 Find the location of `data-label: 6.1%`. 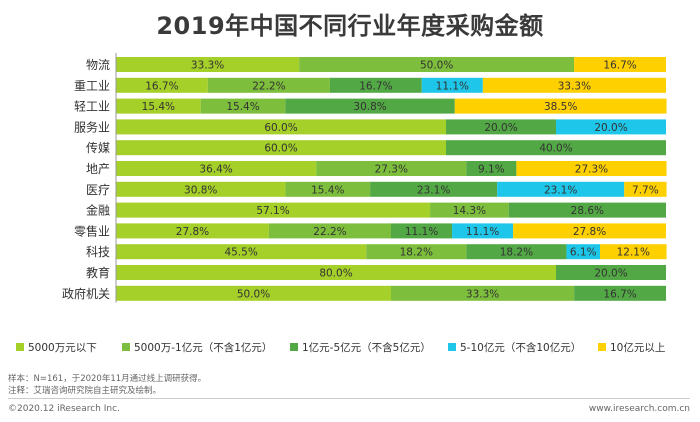

data-label: 6.1% is located at coordinates (583, 253).